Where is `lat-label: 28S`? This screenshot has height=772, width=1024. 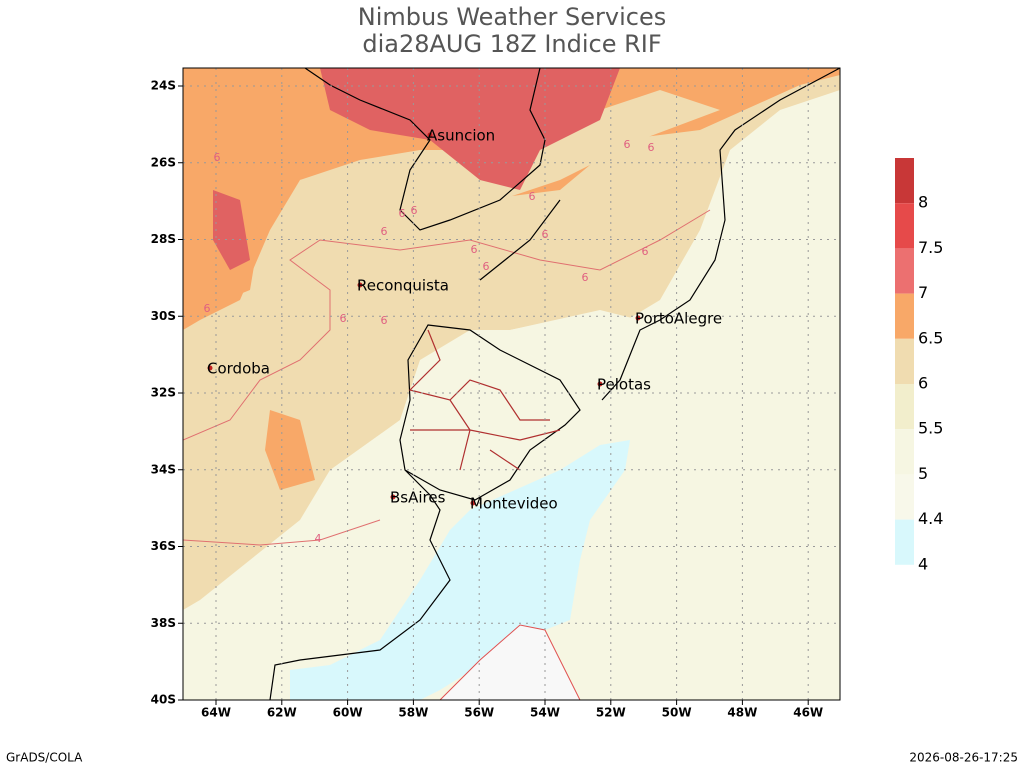
lat-label: 28S is located at coordinates (163, 239).